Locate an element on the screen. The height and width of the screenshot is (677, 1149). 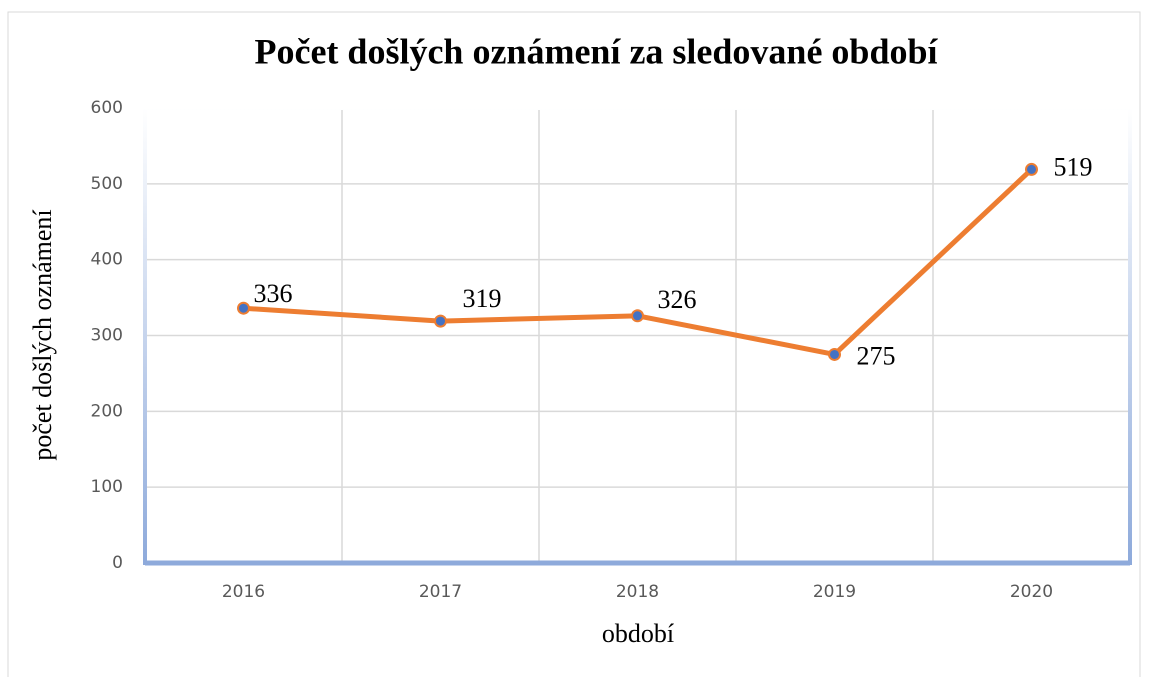
x-tick-label: 2018 is located at coordinates (637, 592).